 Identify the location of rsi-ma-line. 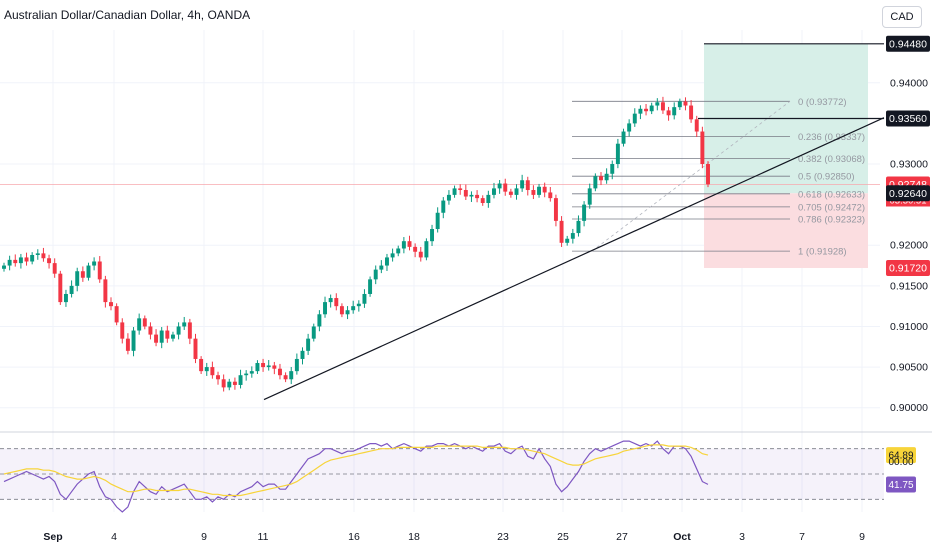
(356, 470).